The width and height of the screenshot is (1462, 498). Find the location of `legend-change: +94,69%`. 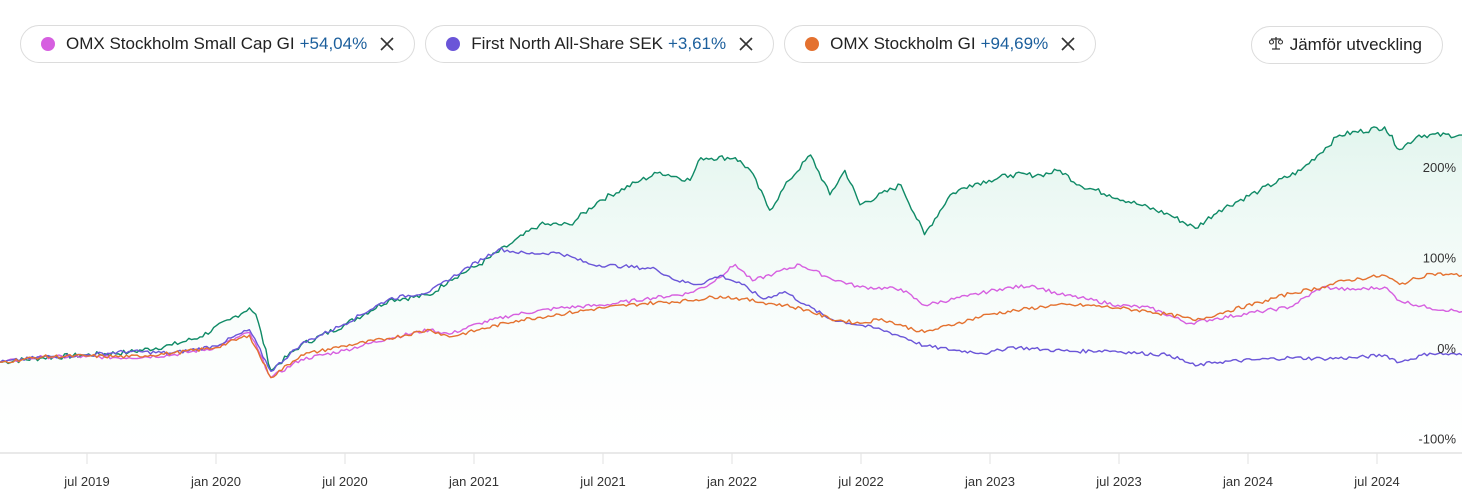

legend-change: +94,69% is located at coordinates (1014, 43).